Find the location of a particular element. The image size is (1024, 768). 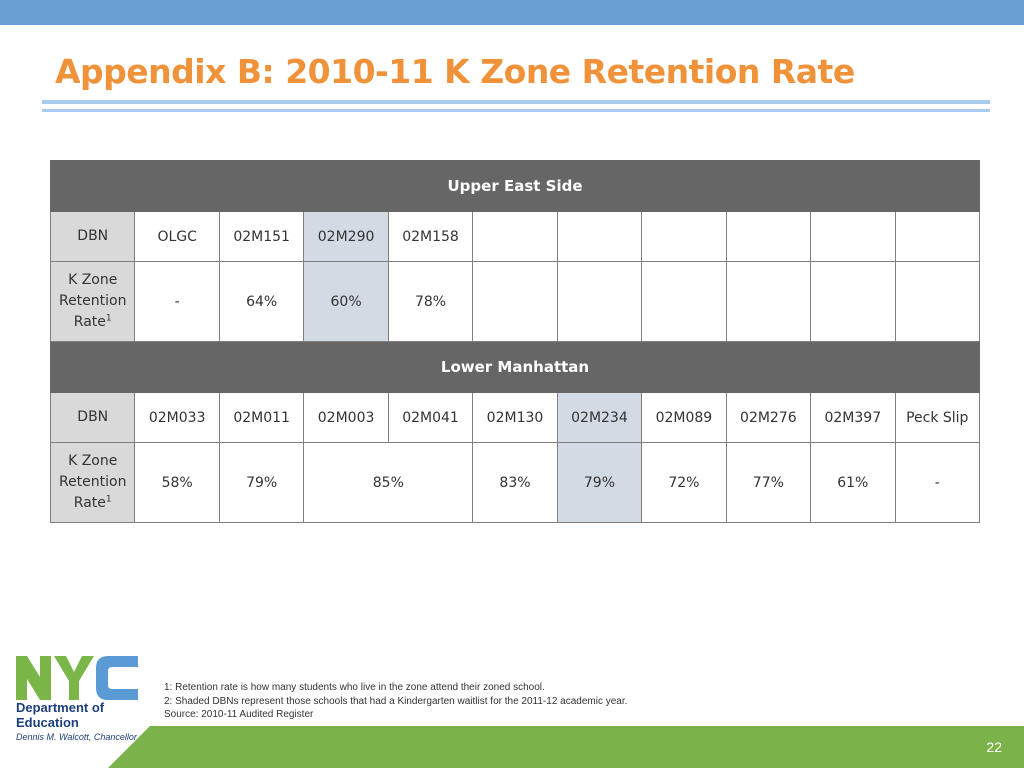

section-header-lower-manhattan: Lower Manhattan is located at coordinates (515, 367).